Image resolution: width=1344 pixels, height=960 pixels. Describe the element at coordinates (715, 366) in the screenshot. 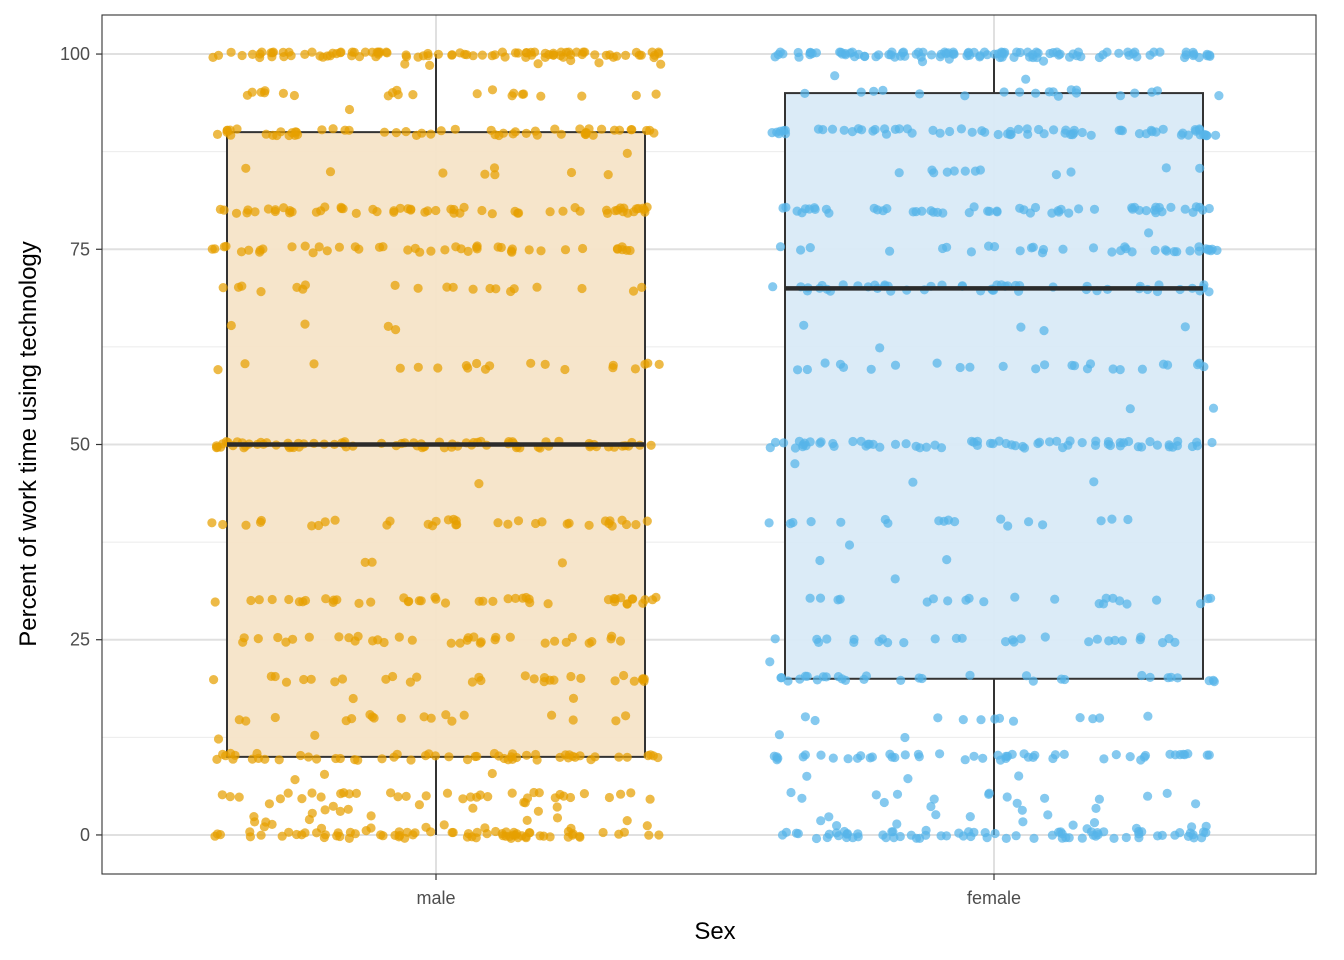

I see `median-layer` at that location.